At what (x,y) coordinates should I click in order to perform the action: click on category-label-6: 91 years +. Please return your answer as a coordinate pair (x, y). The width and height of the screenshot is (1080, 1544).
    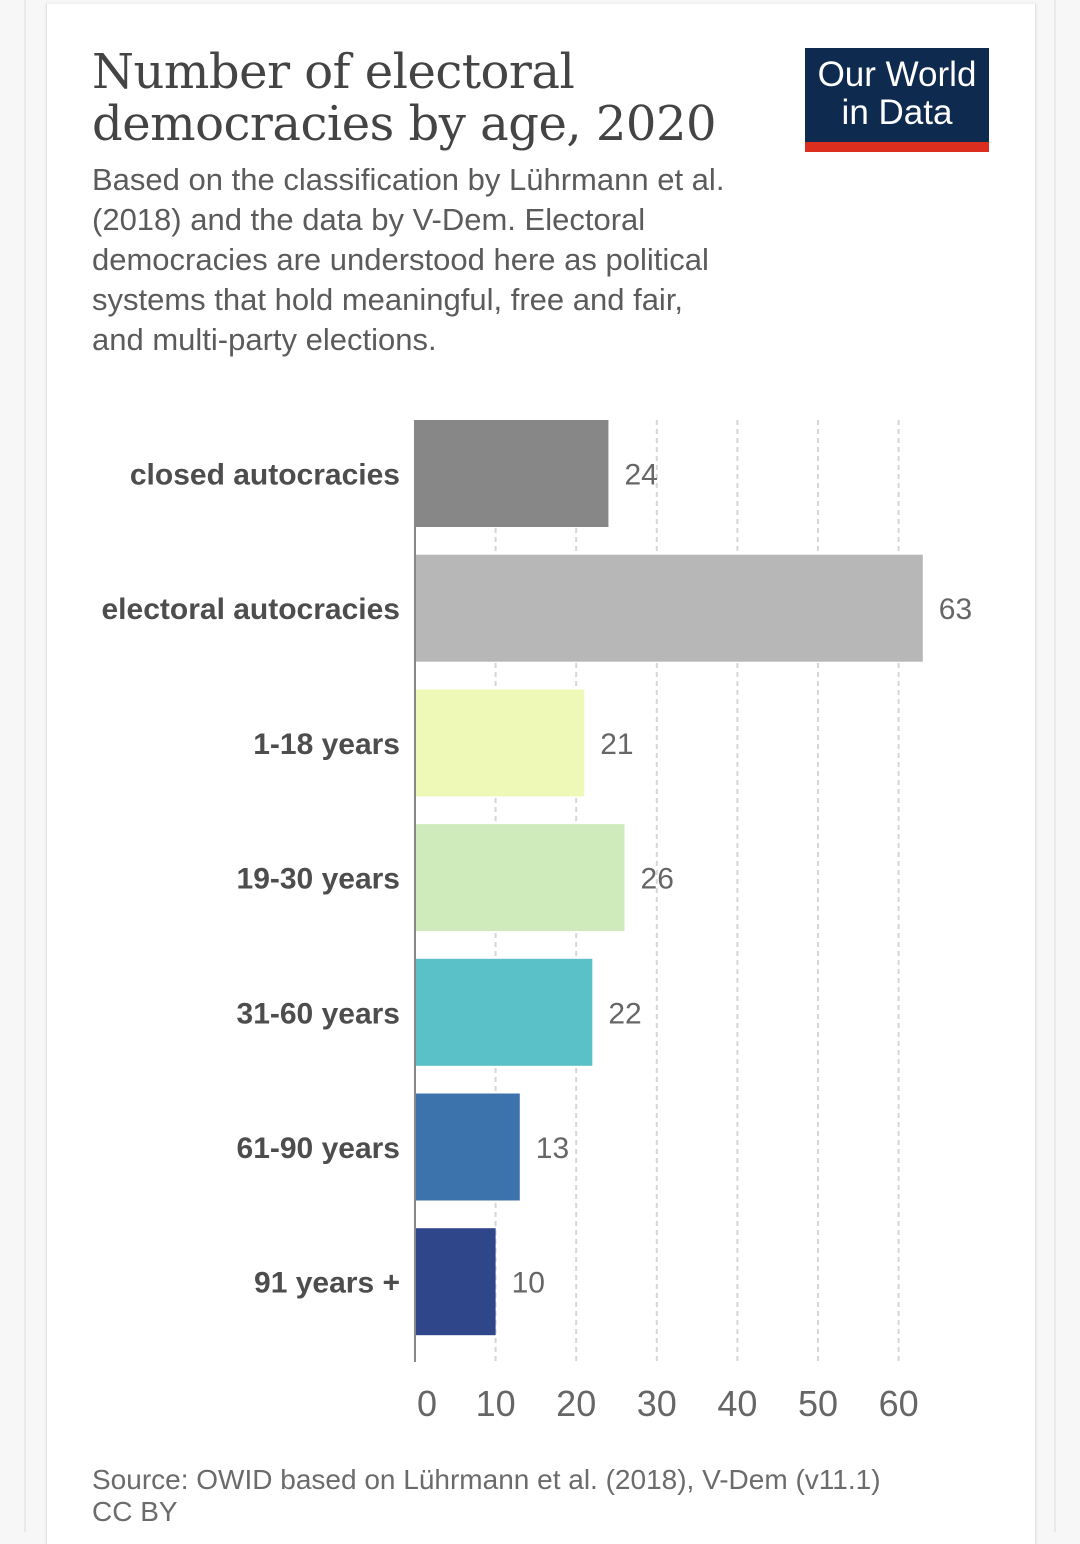
    Looking at the image, I should click on (327, 1283).